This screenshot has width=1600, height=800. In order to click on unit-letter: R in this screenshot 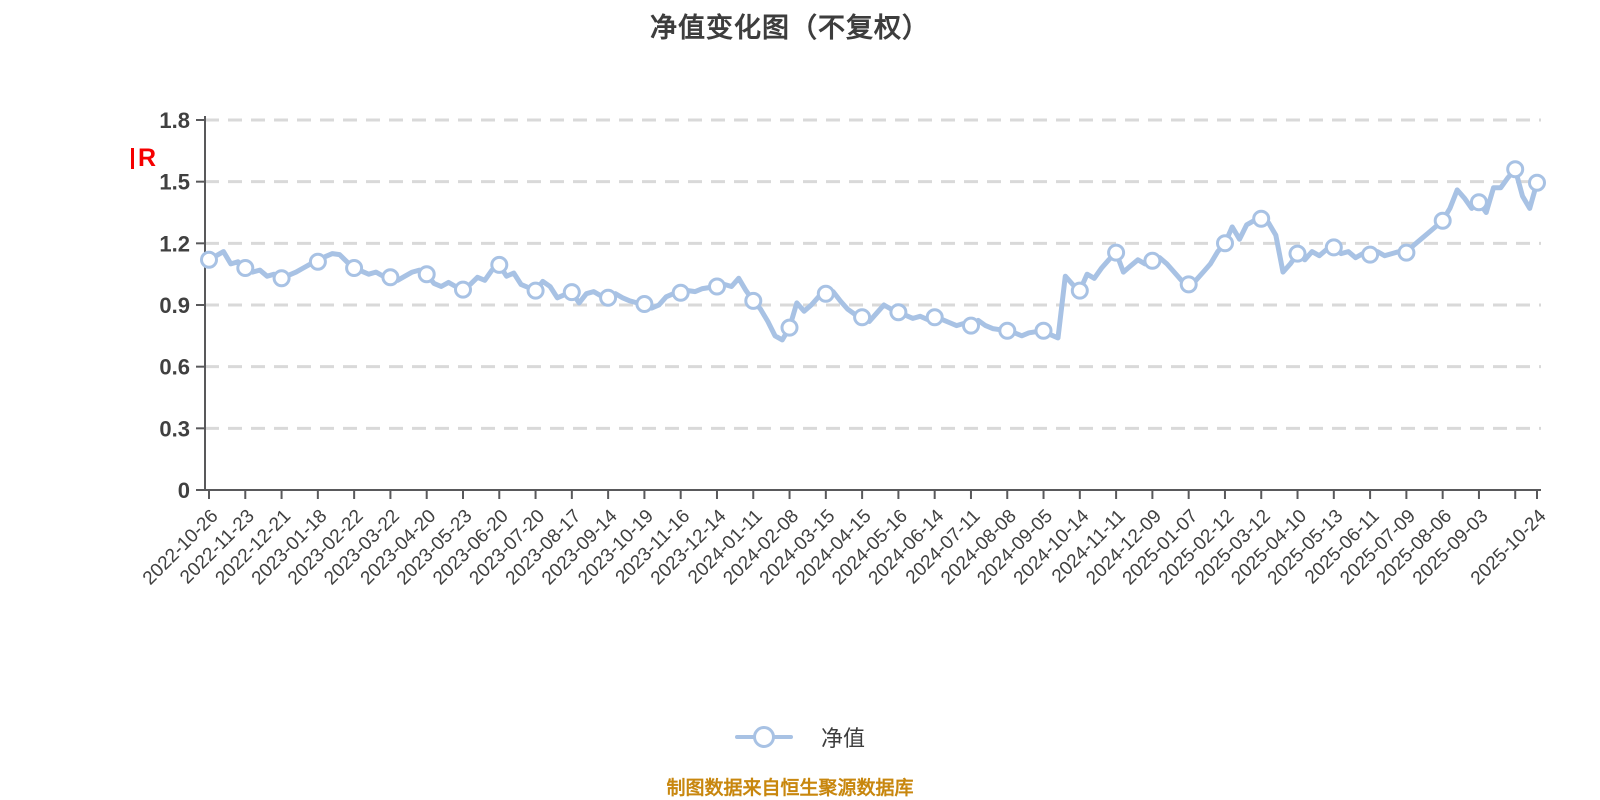, I will do `click(147, 158)`.